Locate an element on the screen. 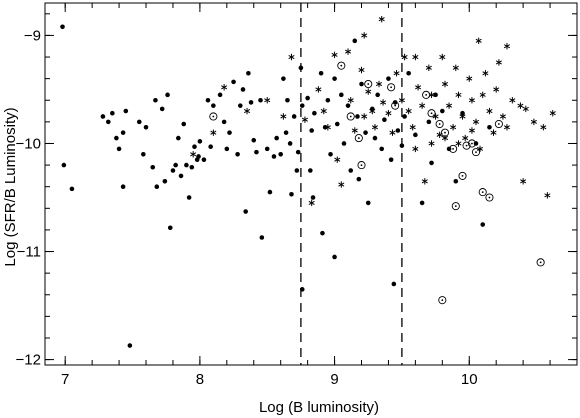 This screenshot has height=418, width=580. x-tick-label: 8 is located at coordinates (200, 379).